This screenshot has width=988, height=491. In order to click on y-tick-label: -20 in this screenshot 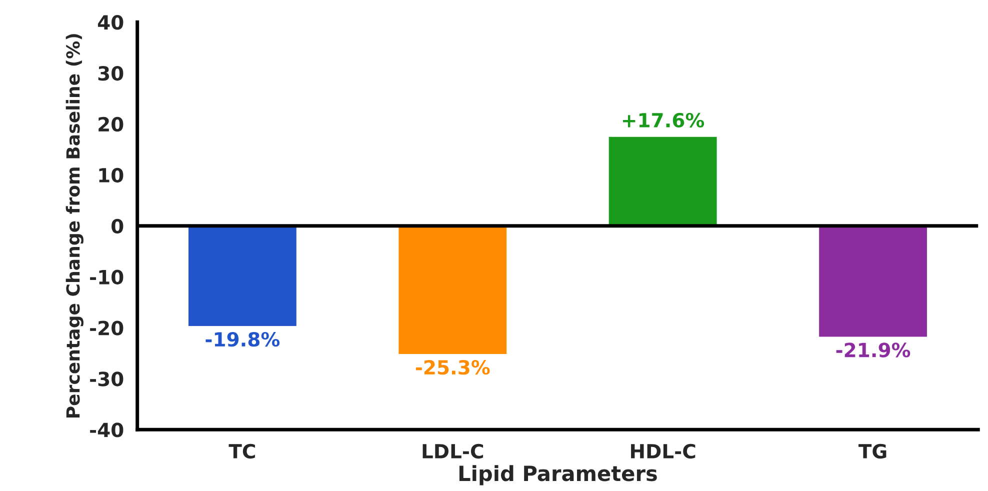, I will do `click(107, 328)`.